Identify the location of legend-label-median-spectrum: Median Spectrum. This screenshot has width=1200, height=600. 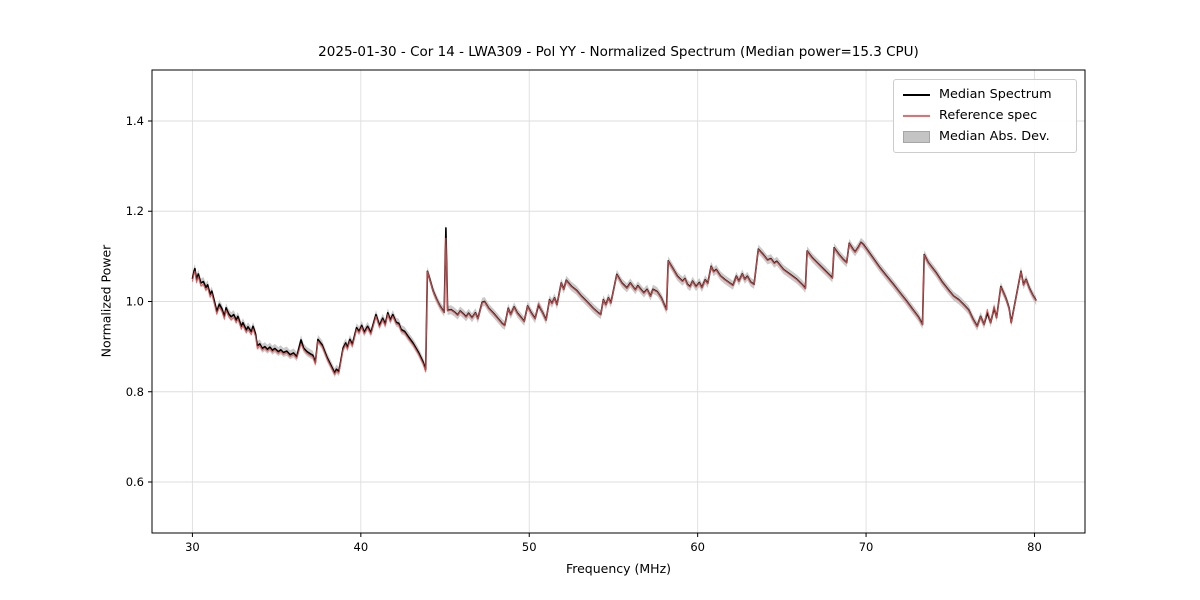
(995, 94).